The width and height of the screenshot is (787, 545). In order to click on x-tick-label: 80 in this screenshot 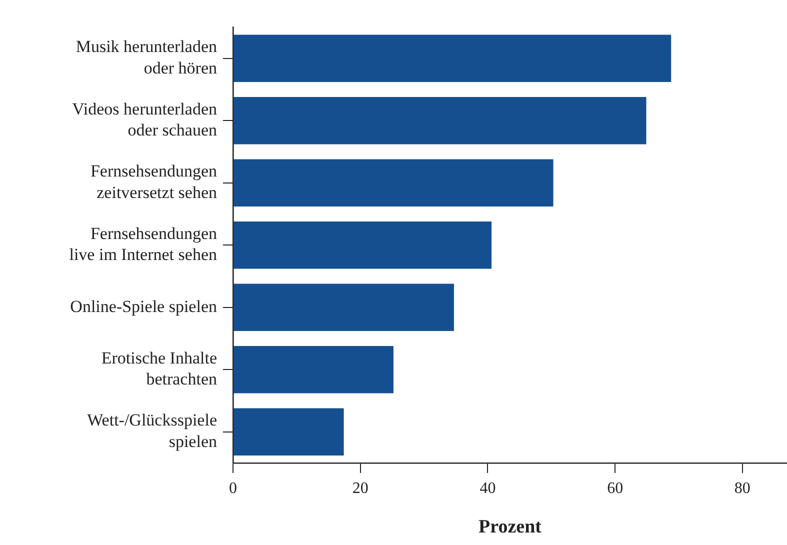, I will do `click(742, 488)`.